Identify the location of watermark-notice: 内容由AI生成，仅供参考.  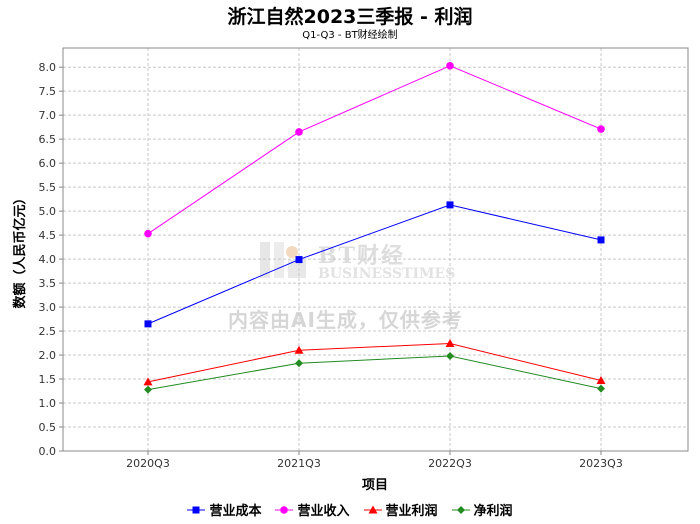
(345, 320).